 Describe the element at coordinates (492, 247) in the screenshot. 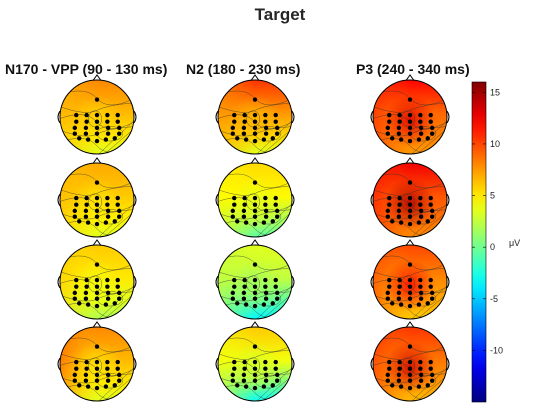

I see `colorbar-tick-label: 0` at that location.